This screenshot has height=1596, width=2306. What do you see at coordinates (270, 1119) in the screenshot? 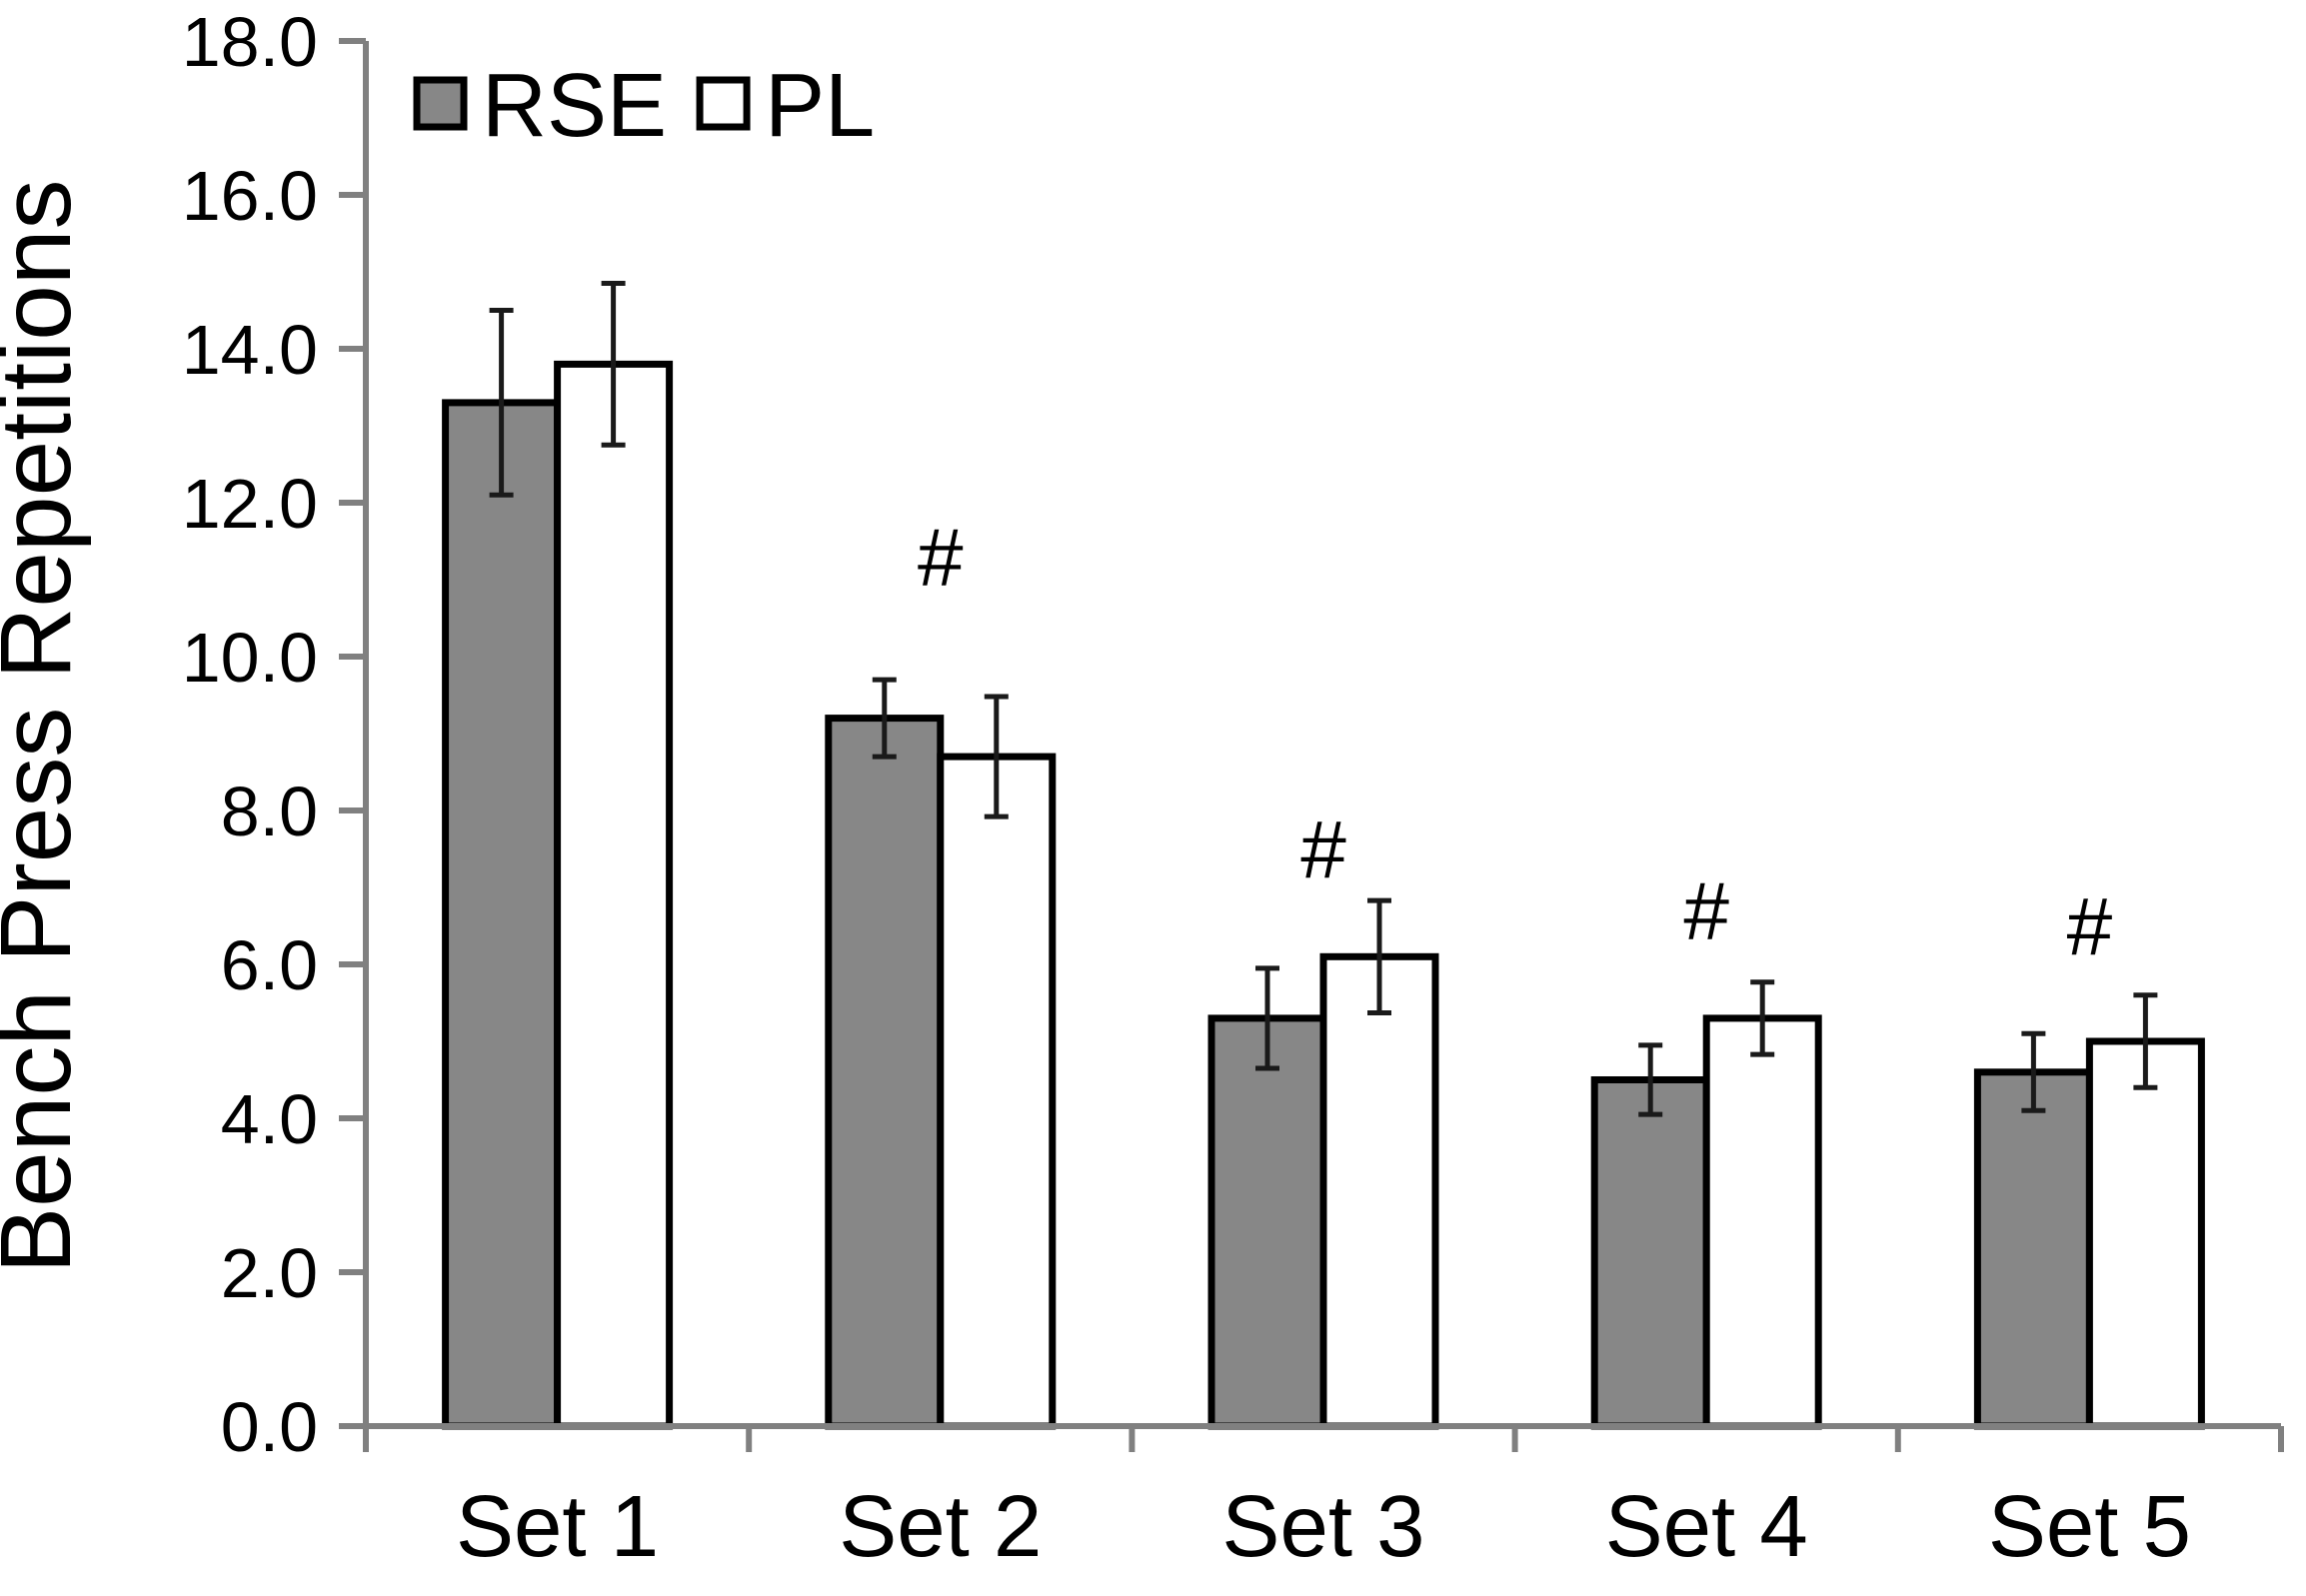
I see `y-tick-label-4: 4.0` at bounding box center [270, 1119].